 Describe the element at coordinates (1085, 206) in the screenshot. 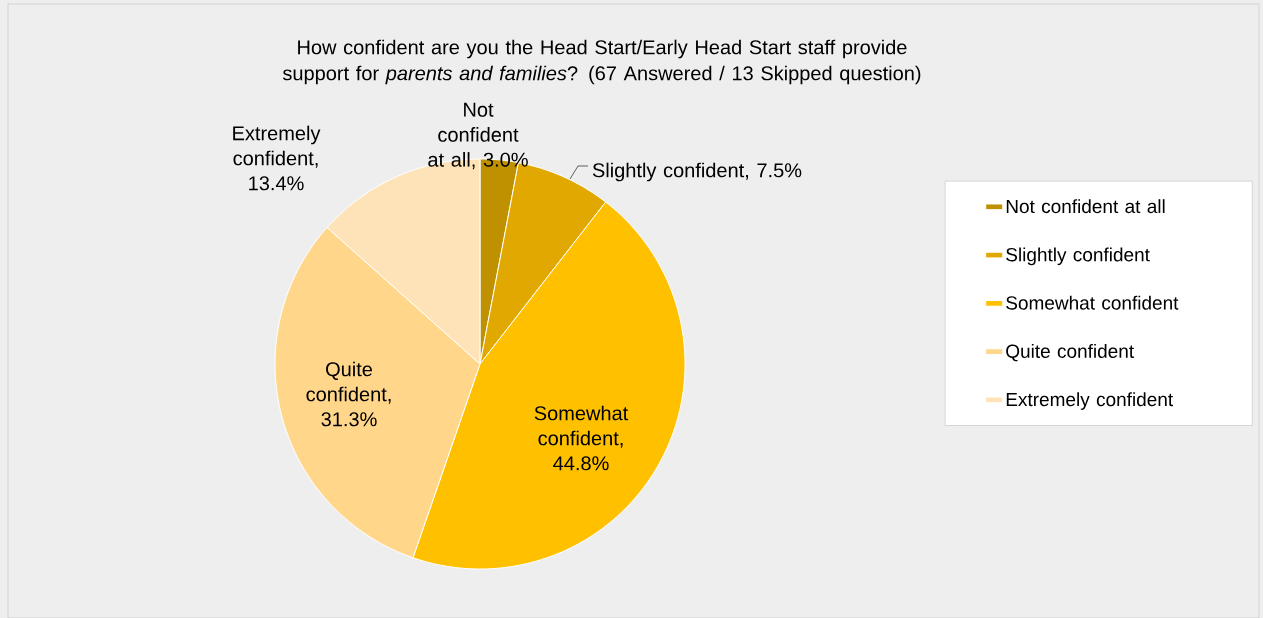

I see `legend-label: Not confident at all` at that location.